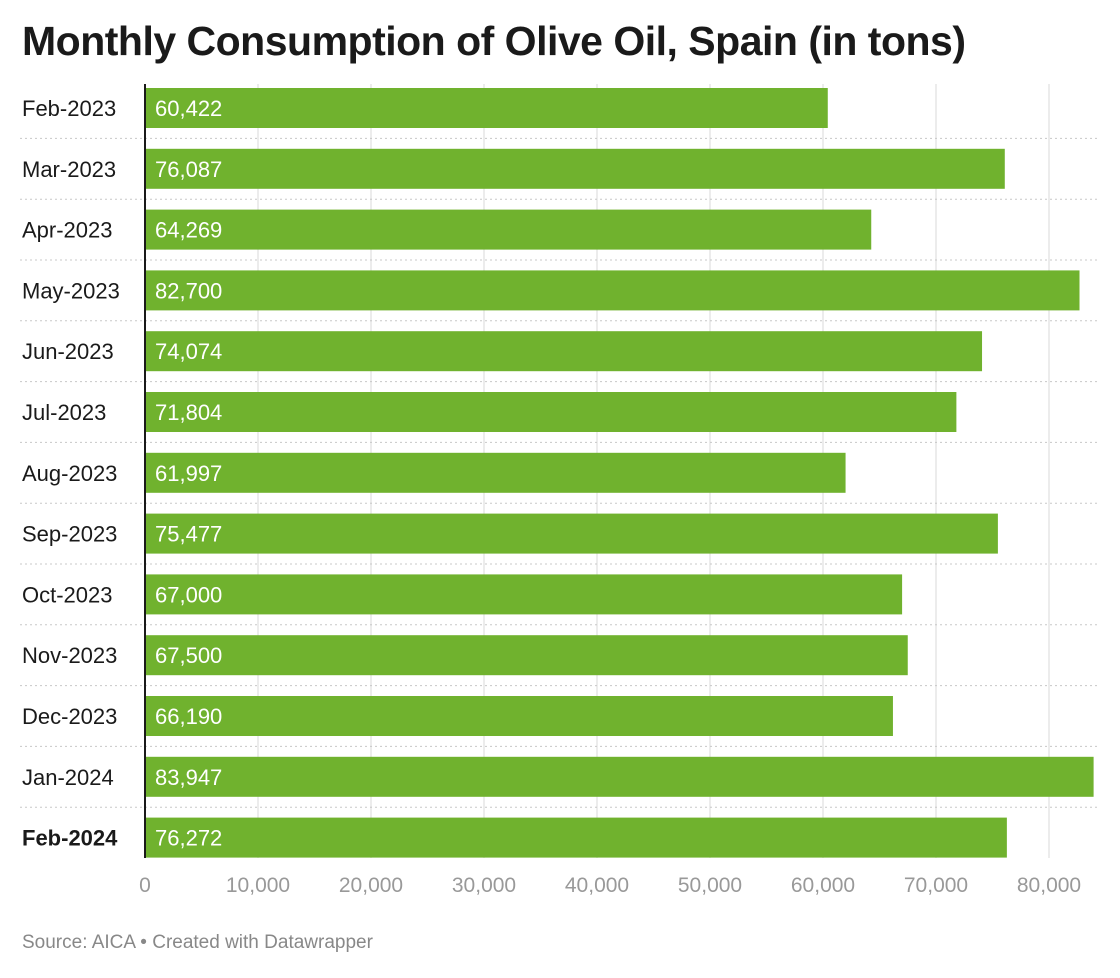  I want to click on x-tick-label: 60,000, so click(823, 885).